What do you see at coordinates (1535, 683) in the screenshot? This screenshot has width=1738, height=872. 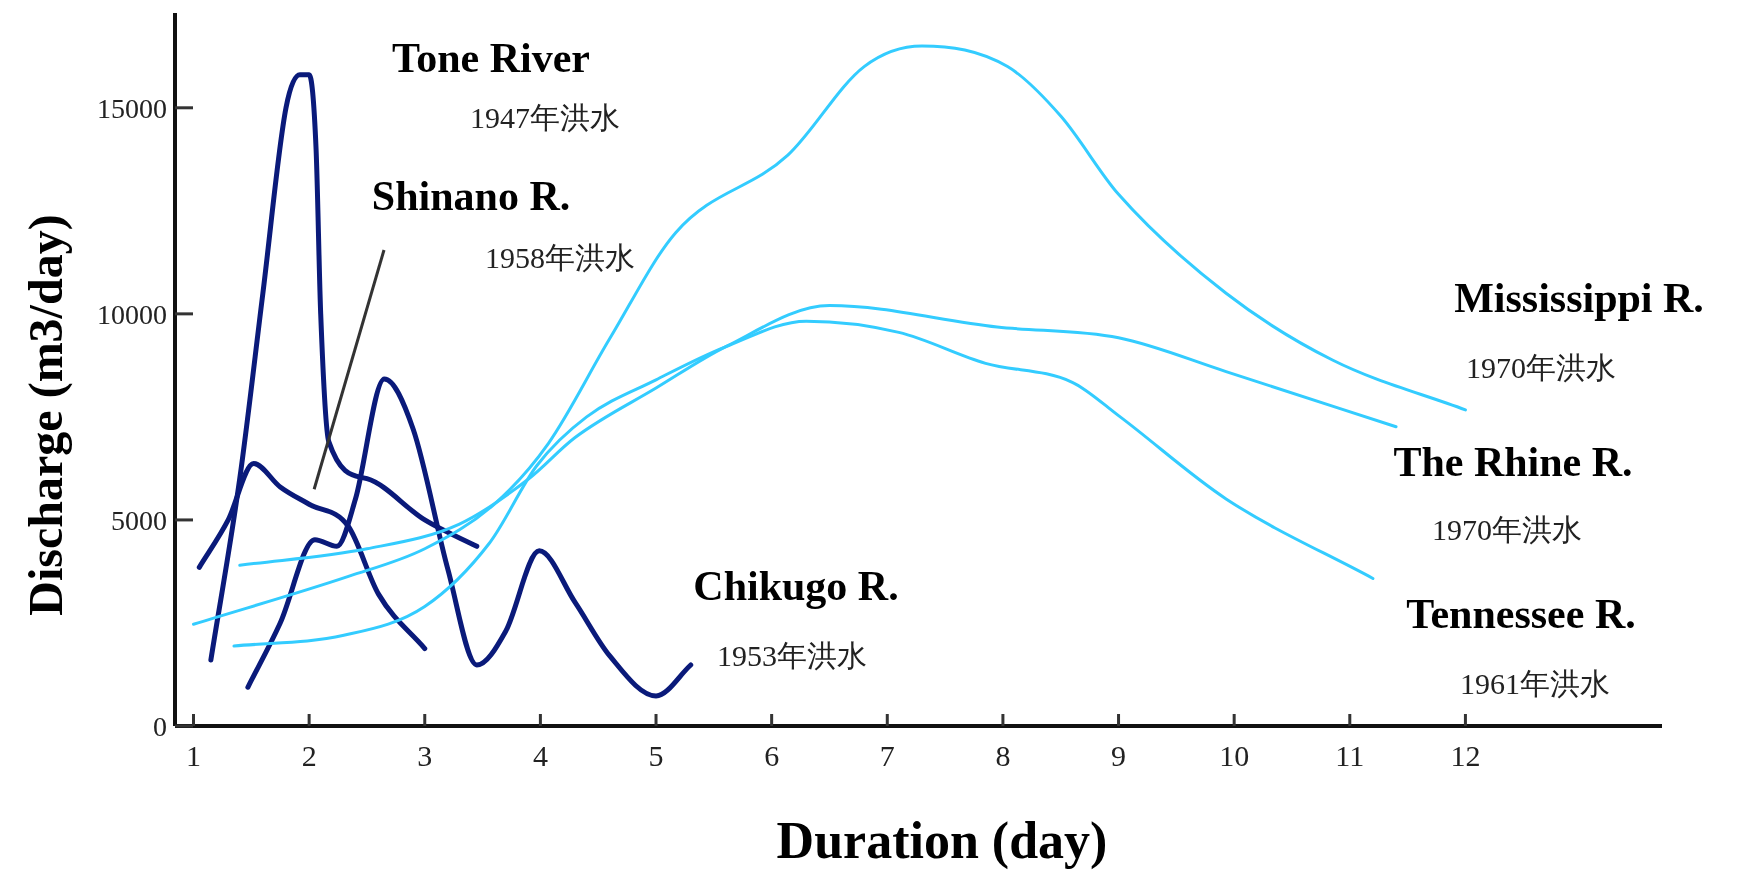 I see `annotation: 1961年洪水` at bounding box center [1535, 683].